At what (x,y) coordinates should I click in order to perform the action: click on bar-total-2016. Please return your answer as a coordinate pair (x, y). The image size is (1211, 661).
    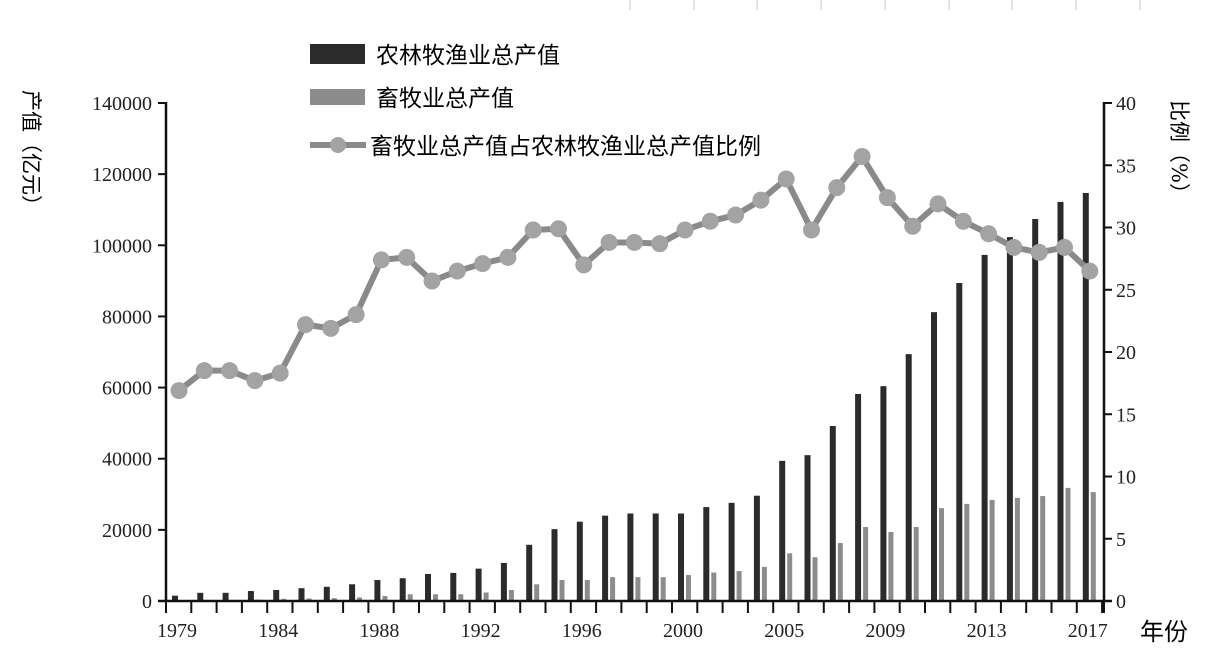
    Looking at the image, I should click on (1060, 401).